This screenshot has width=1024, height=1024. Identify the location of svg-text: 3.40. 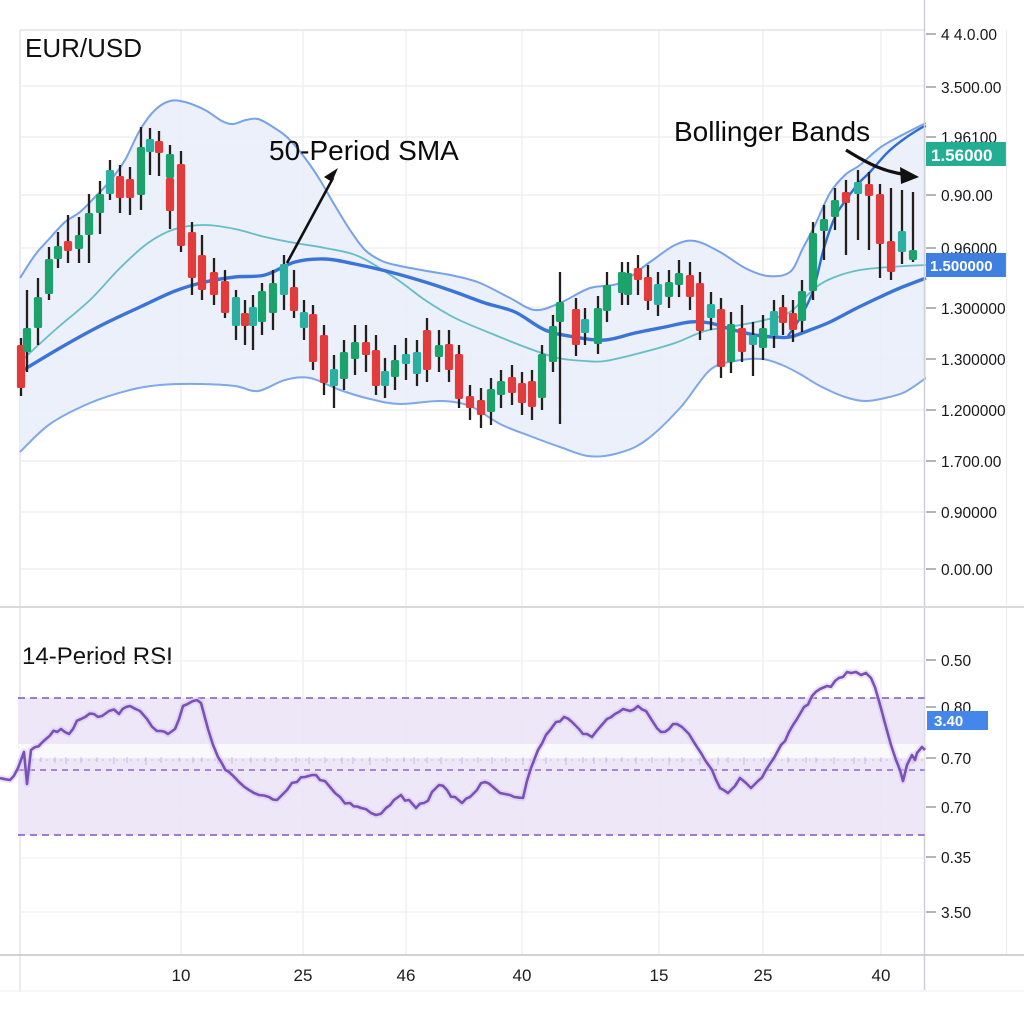
(948, 721).